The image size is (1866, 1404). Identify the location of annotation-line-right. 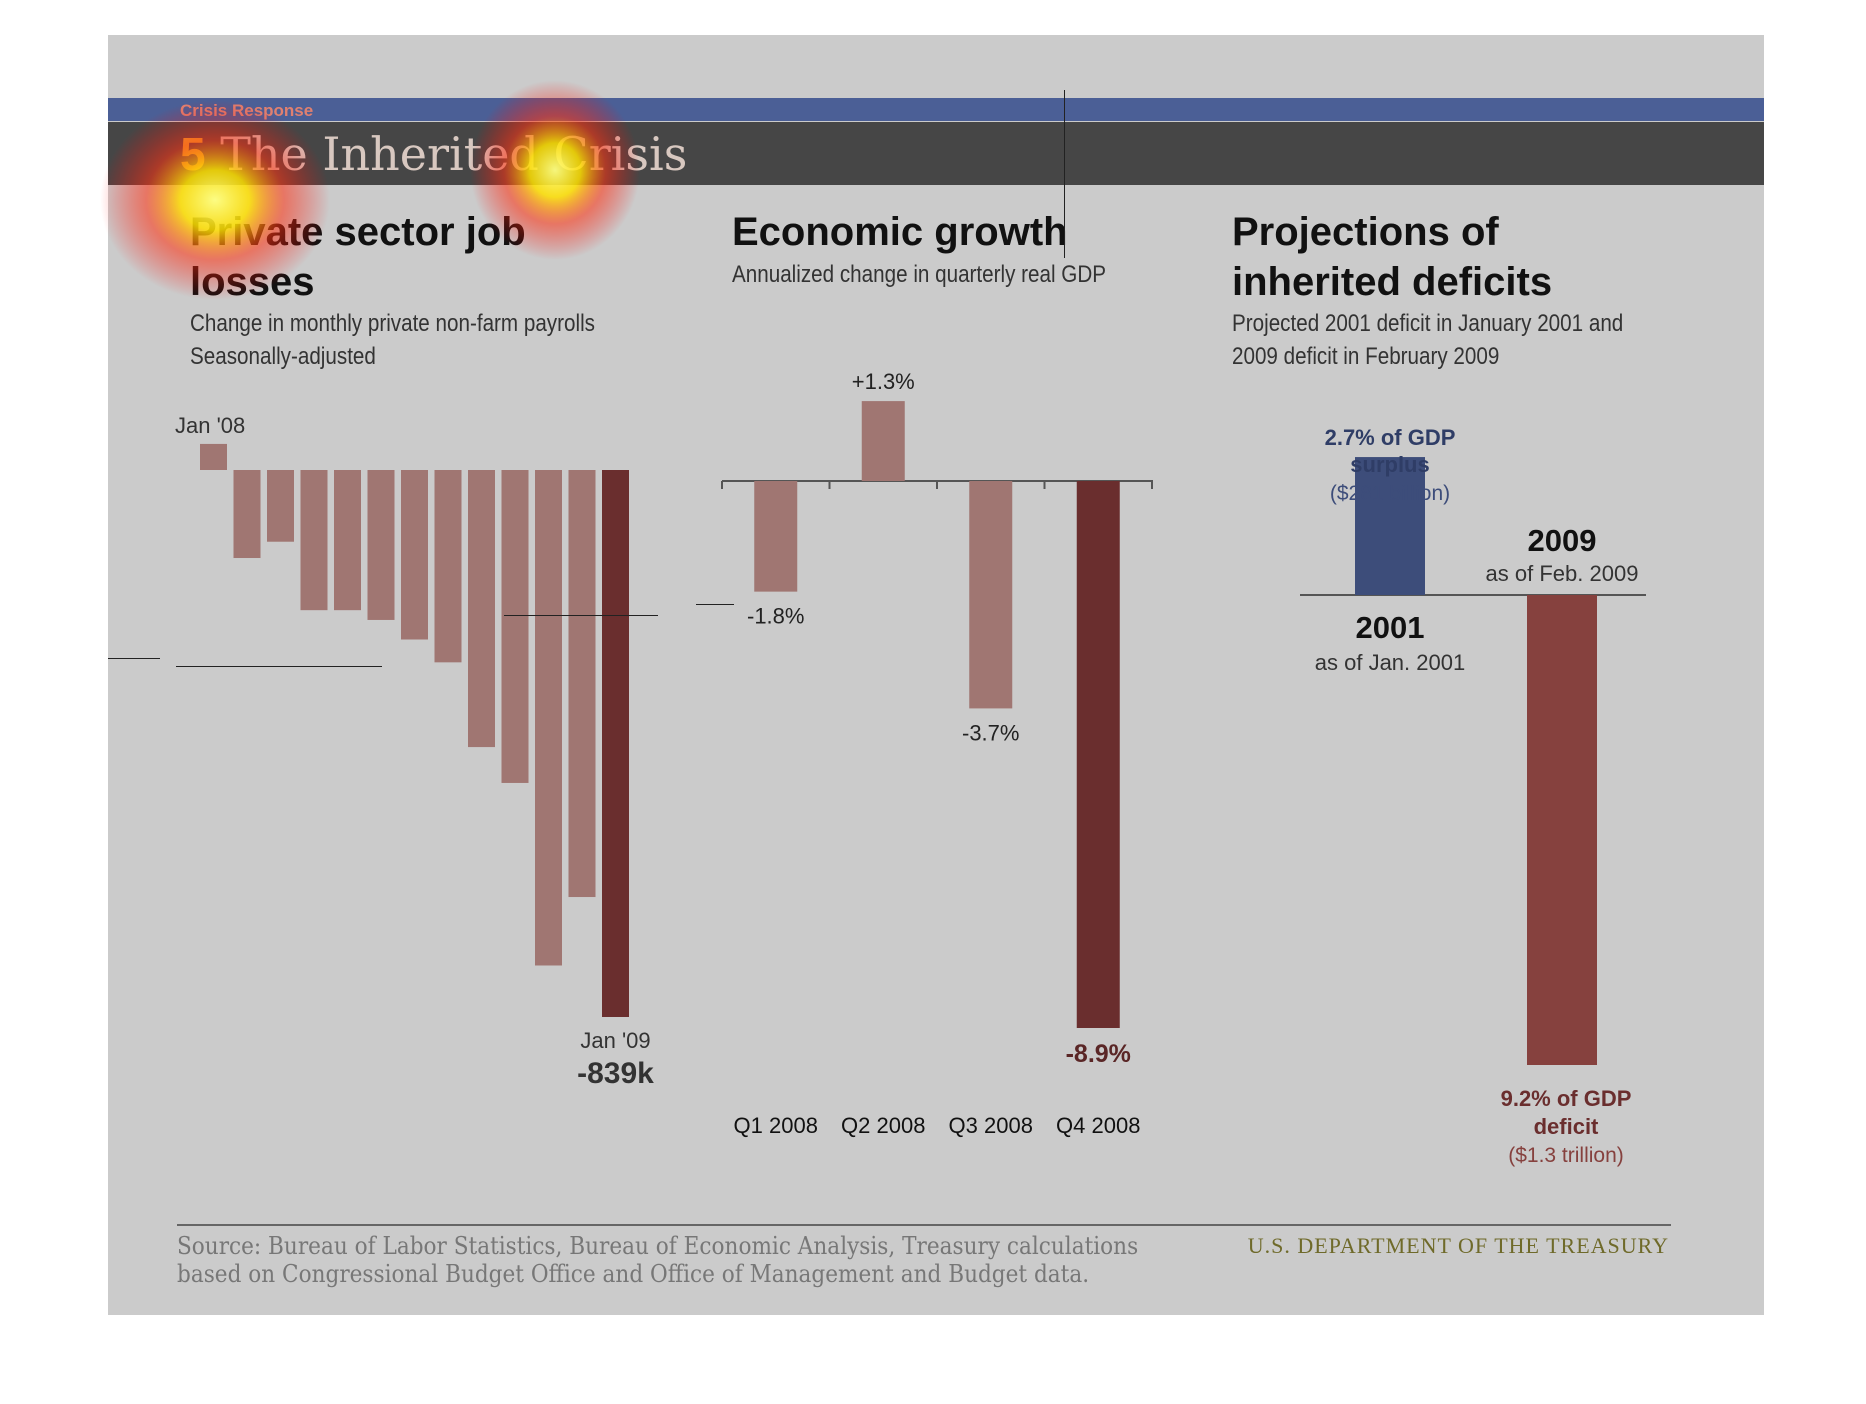
(715, 604).